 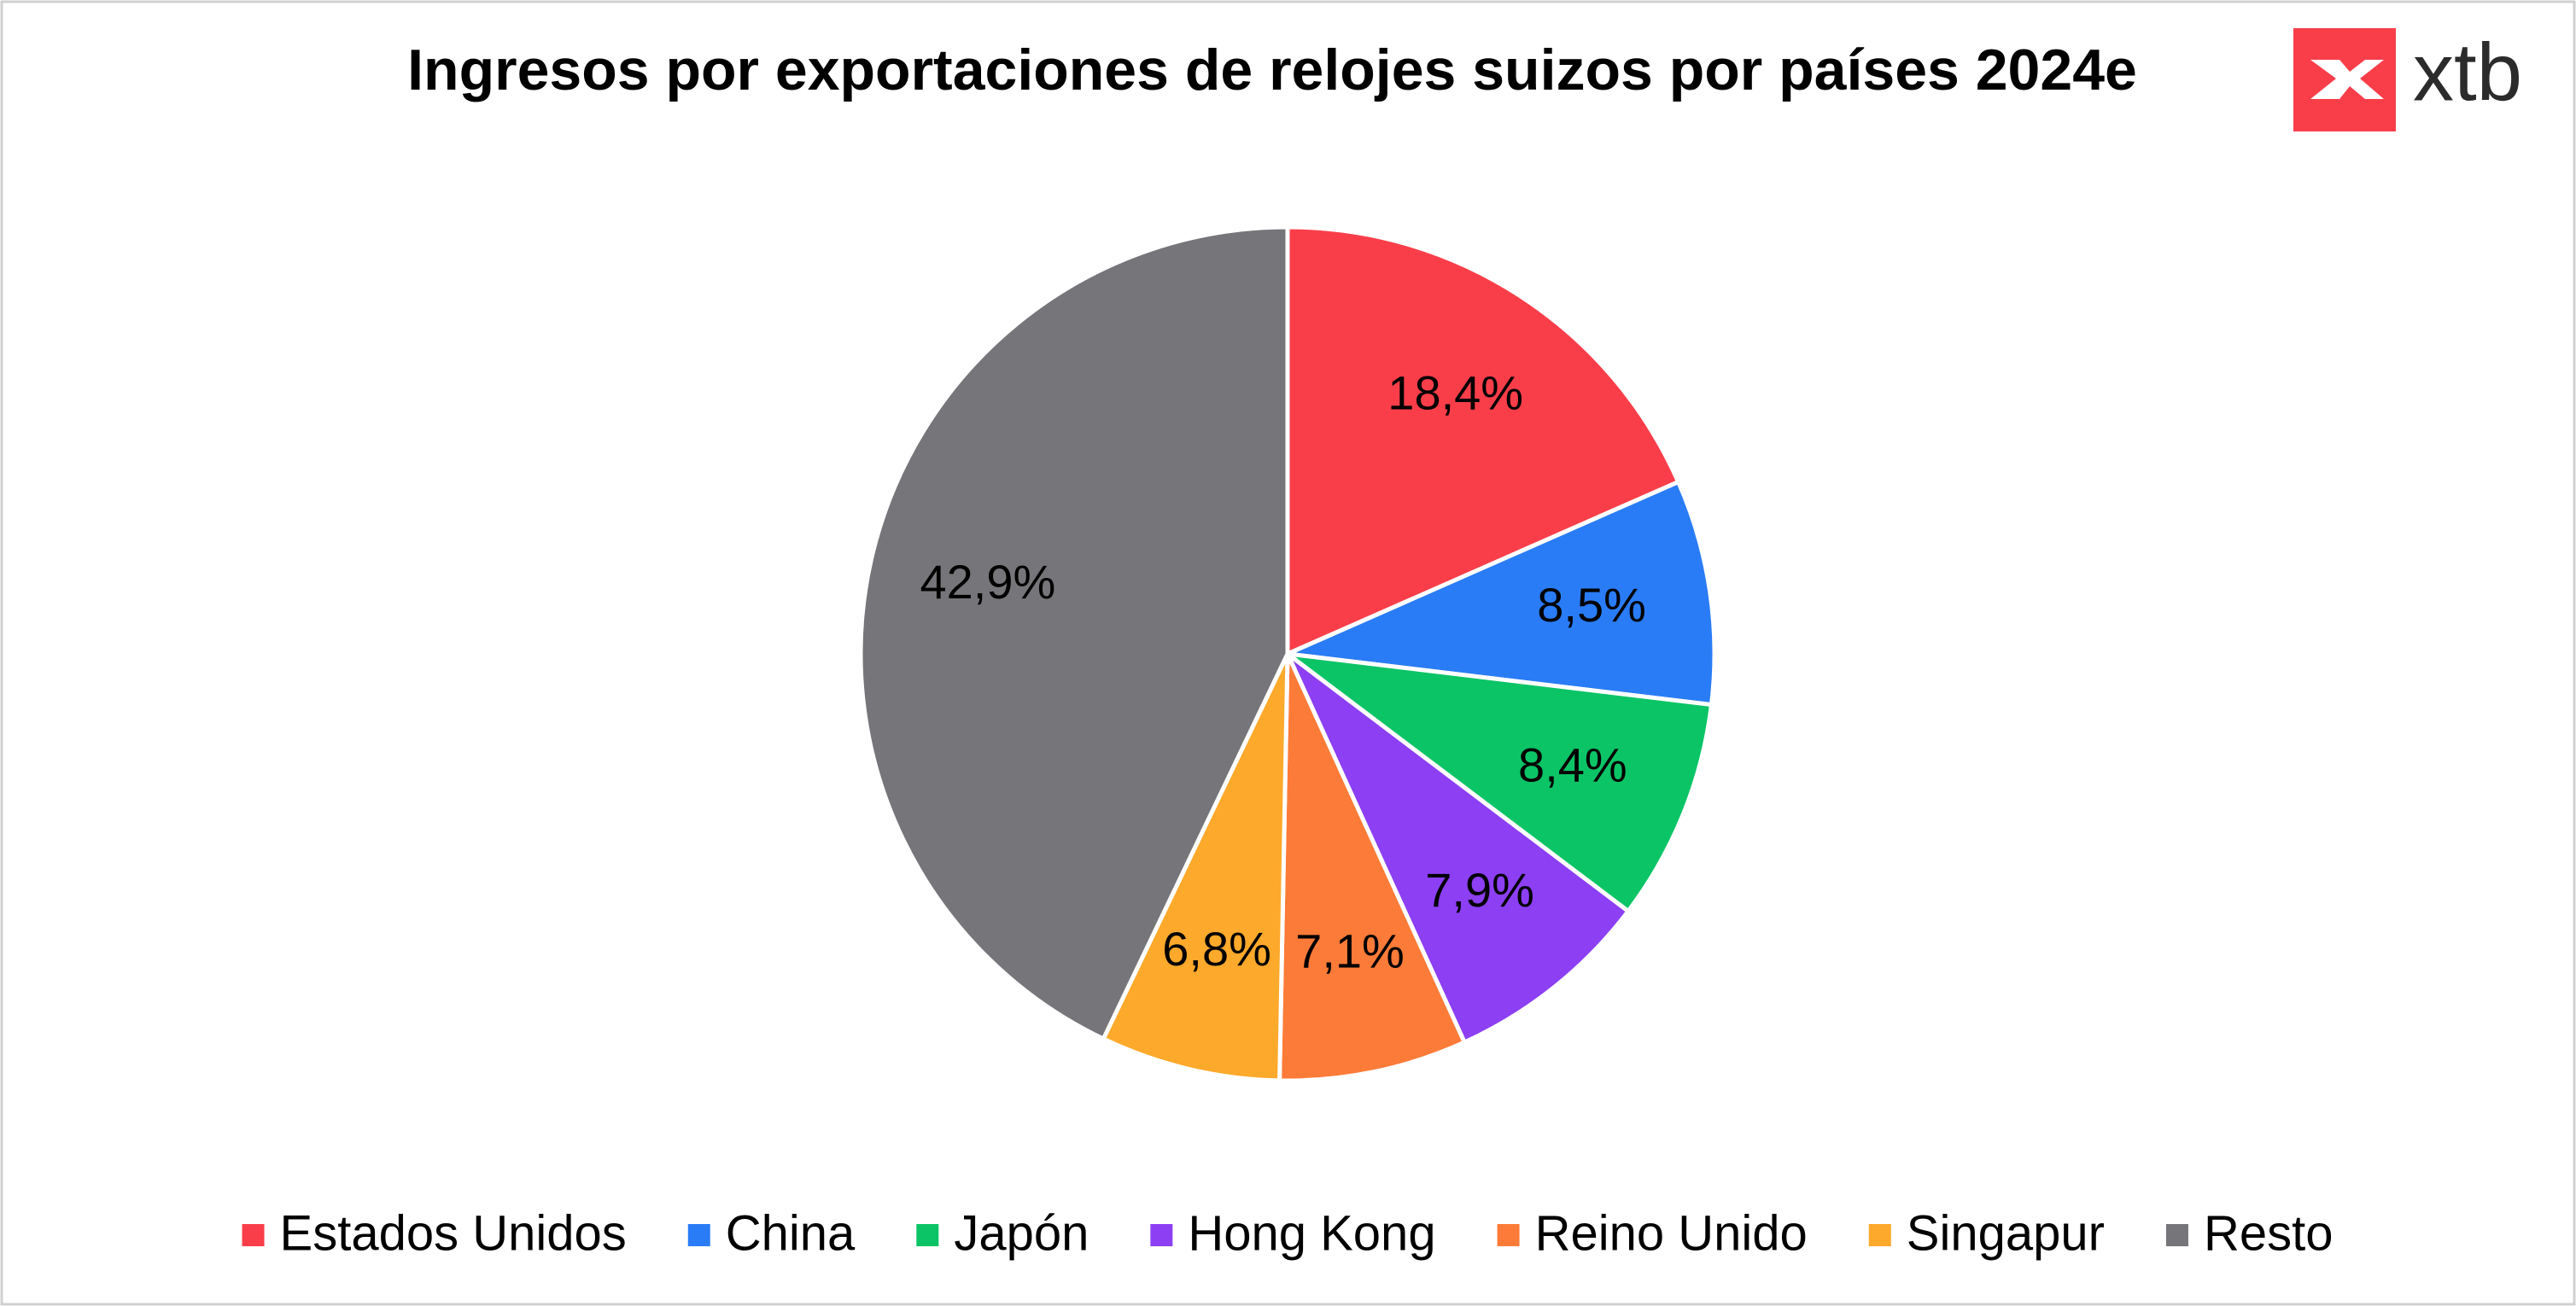 What do you see at coordinates (2467, 72) in the screenshot?
I see `logo-text: xtb` at bounding box center [2467, 72].